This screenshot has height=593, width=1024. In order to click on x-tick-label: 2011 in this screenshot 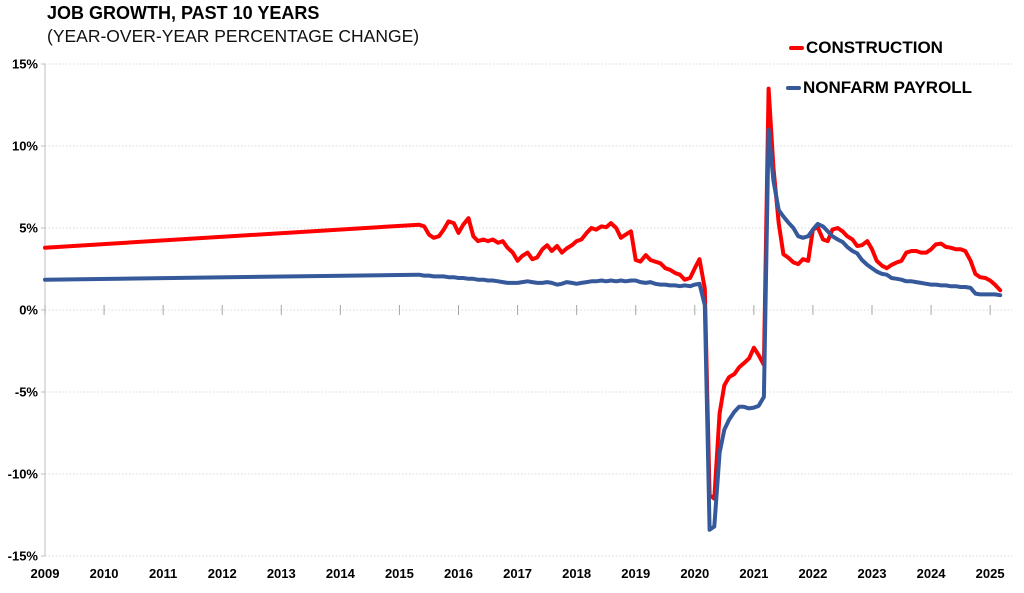, I will do `click(163, 573)`.